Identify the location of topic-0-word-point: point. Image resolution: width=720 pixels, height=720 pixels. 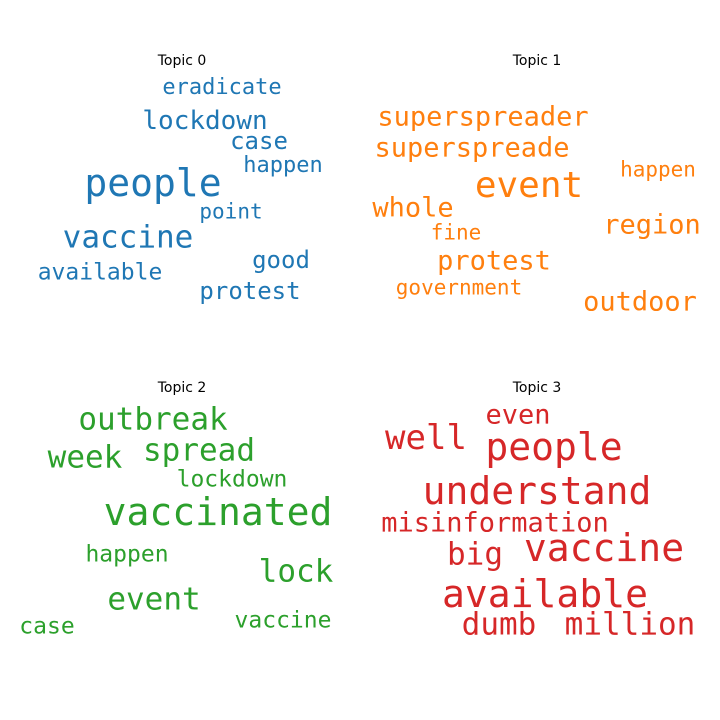
(231, 211).